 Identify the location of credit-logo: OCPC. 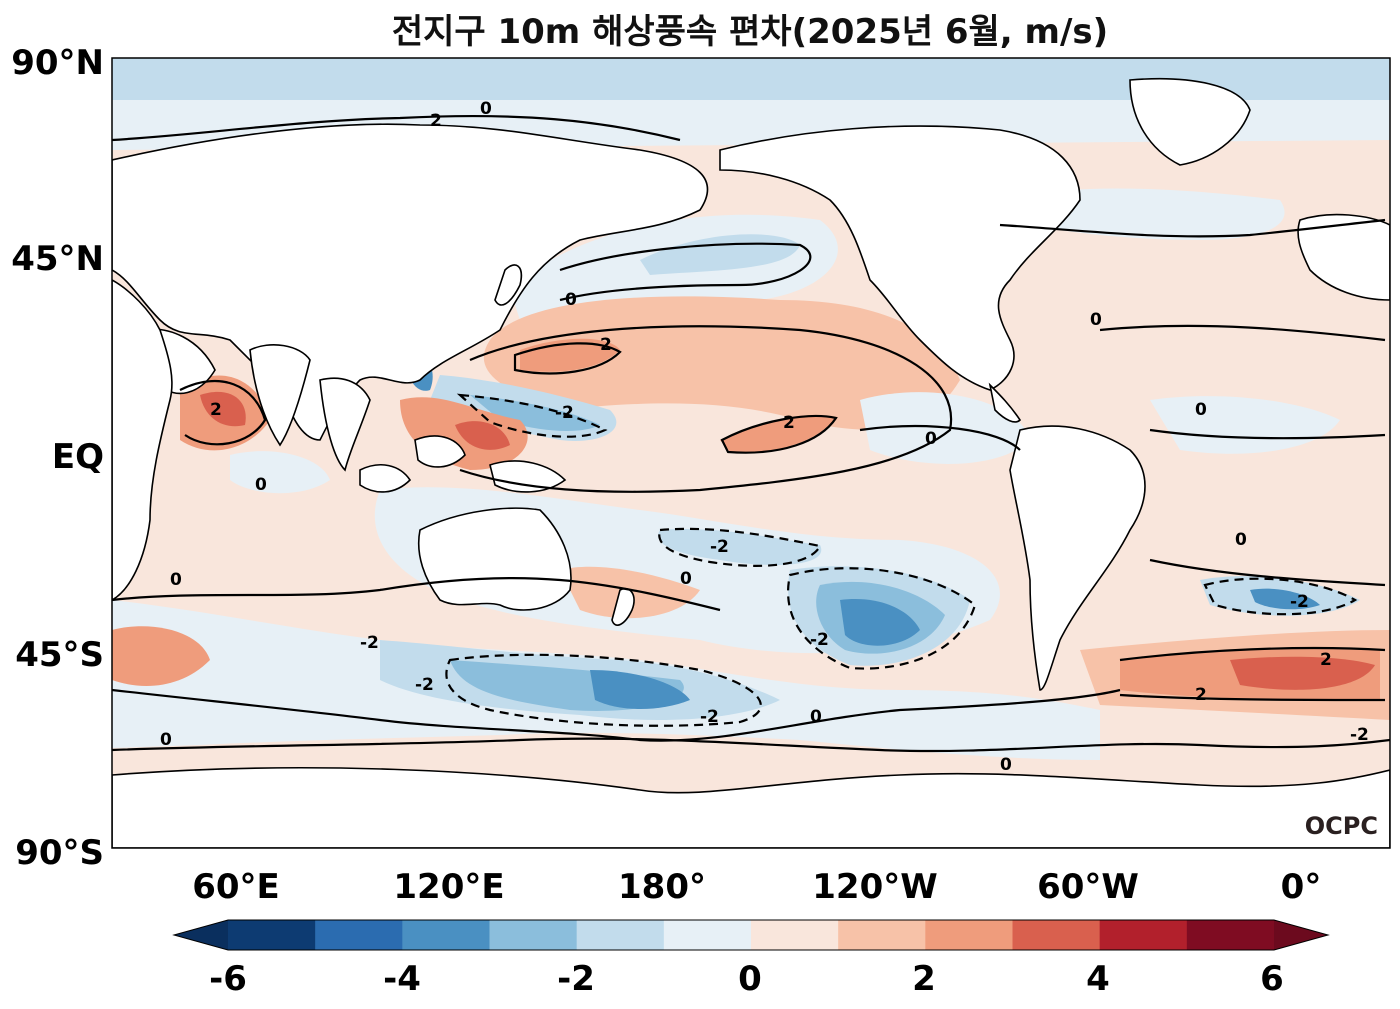
(1341, 826).